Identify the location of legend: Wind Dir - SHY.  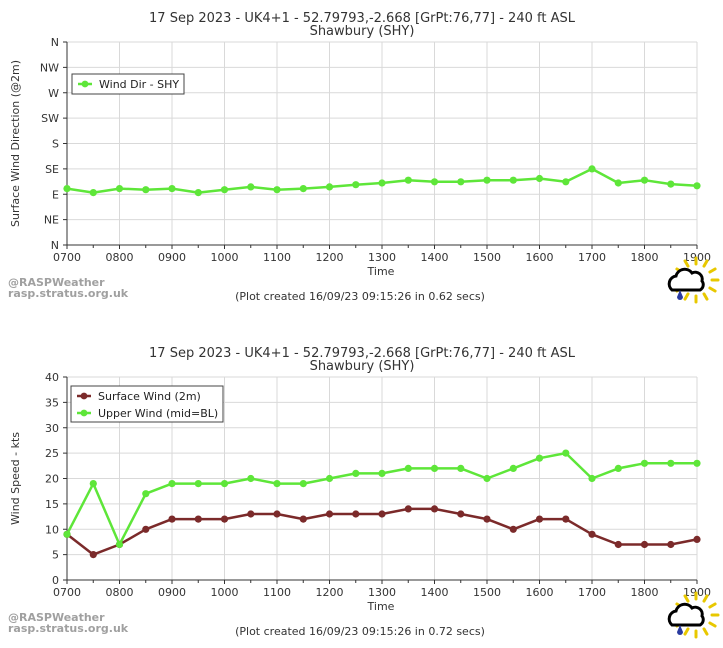
(128, 84).